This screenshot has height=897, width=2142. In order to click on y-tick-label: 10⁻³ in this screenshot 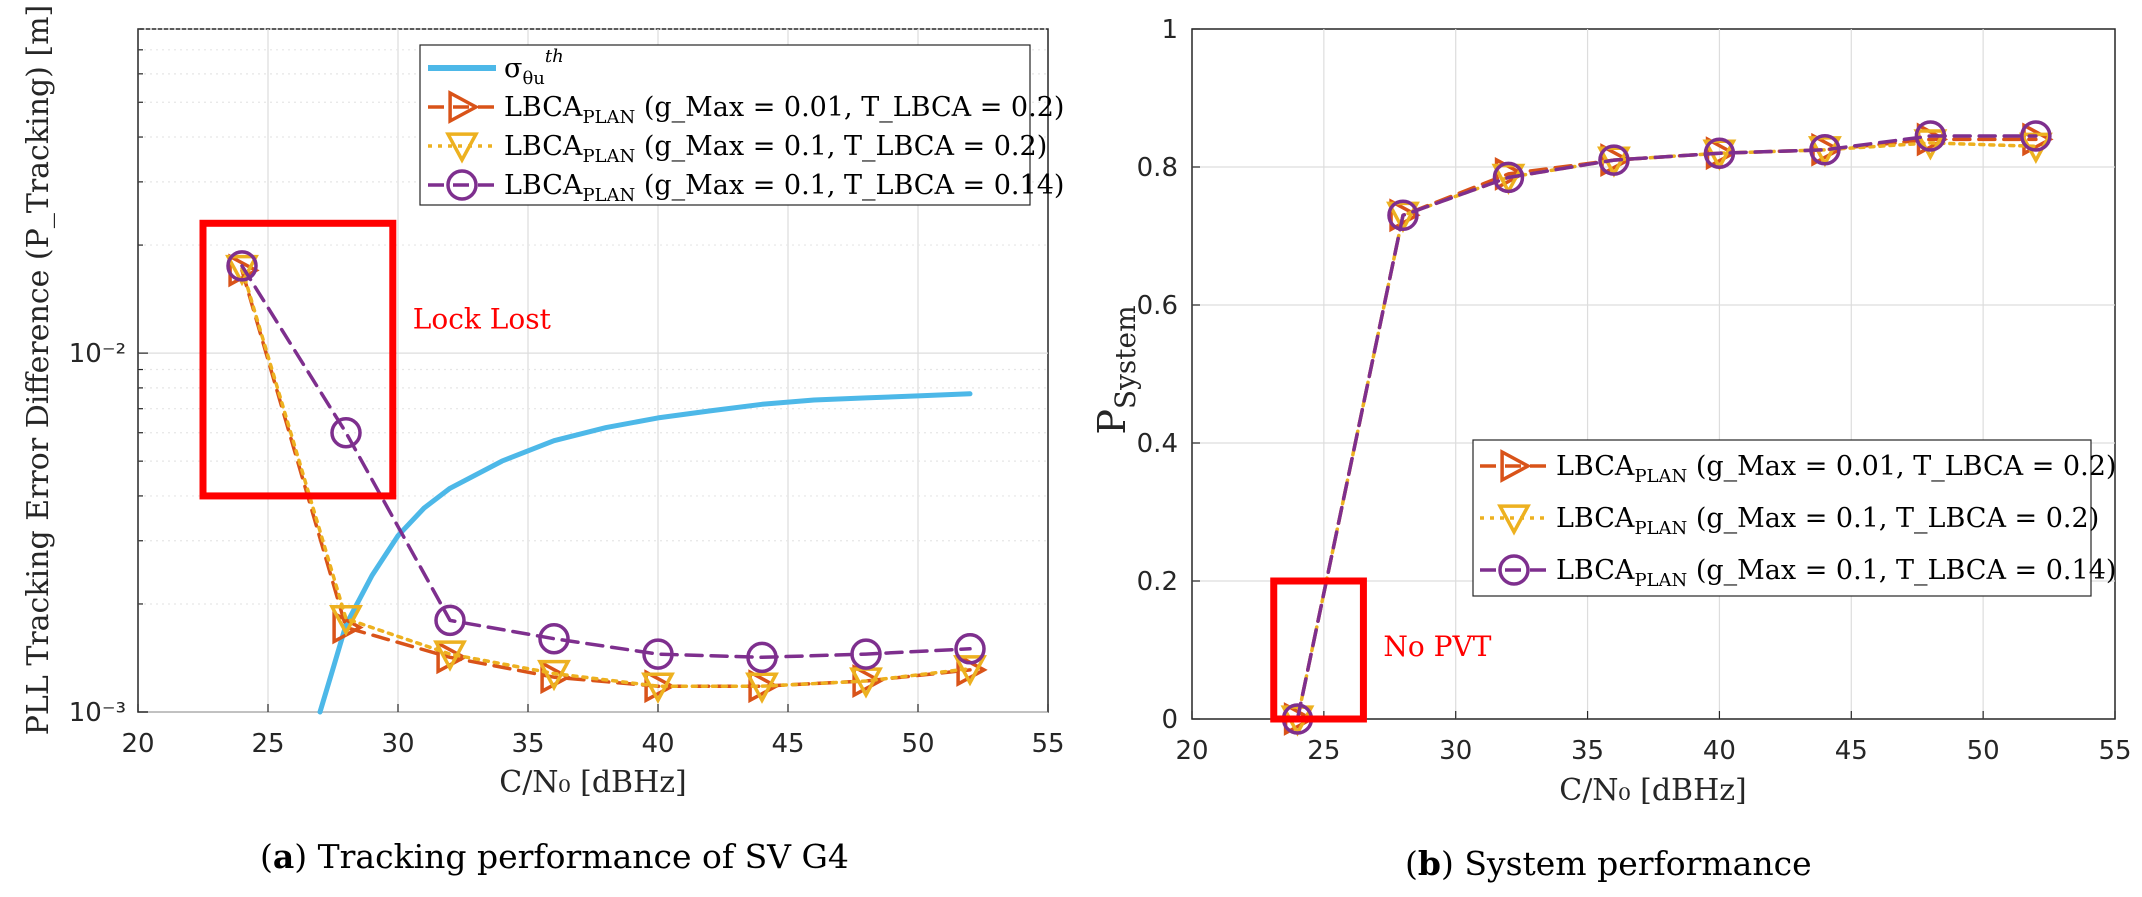, I will do `click(97, 713)`.